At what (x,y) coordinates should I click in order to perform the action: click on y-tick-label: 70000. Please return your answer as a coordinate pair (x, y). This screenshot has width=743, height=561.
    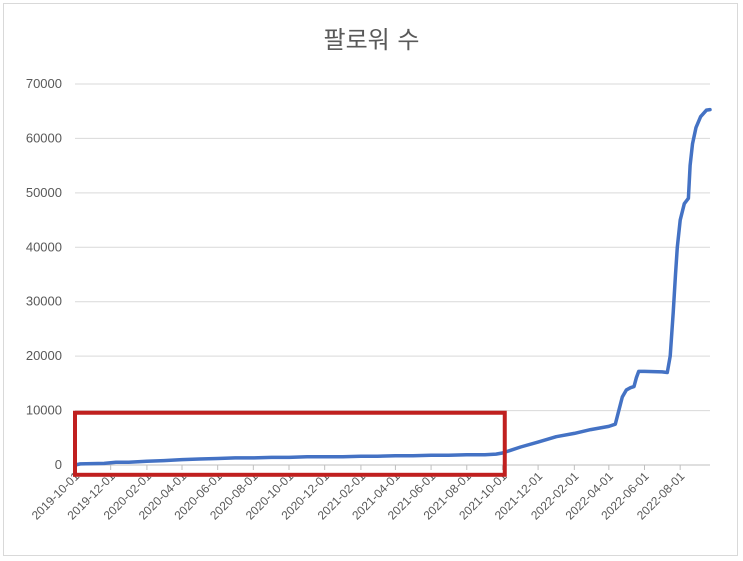
    Looking at the image, I should click on (44, 83).